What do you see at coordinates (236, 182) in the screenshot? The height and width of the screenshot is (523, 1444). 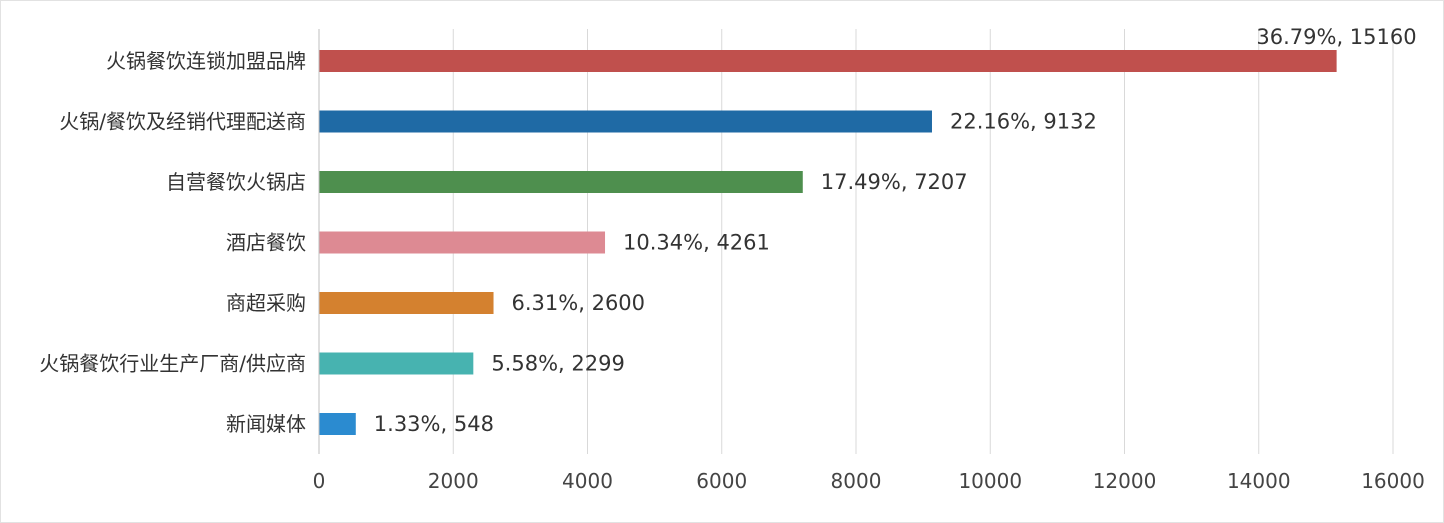 I see `category-label: 自营餐饮火锅店` at bounding box center [236, 182].